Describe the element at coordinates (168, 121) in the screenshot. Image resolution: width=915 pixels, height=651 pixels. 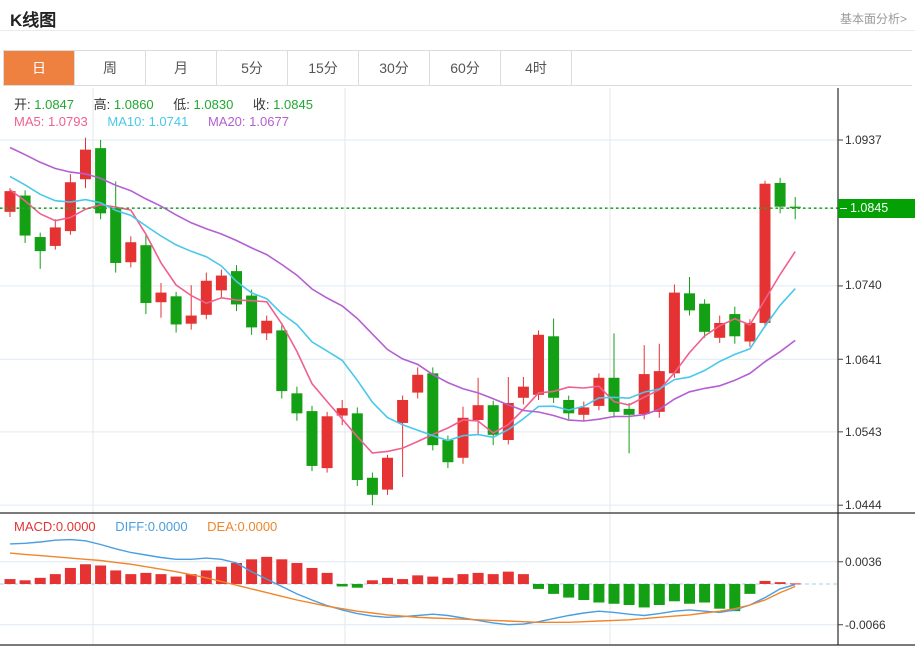
I see `ma10-value: 1.0741` at that location.